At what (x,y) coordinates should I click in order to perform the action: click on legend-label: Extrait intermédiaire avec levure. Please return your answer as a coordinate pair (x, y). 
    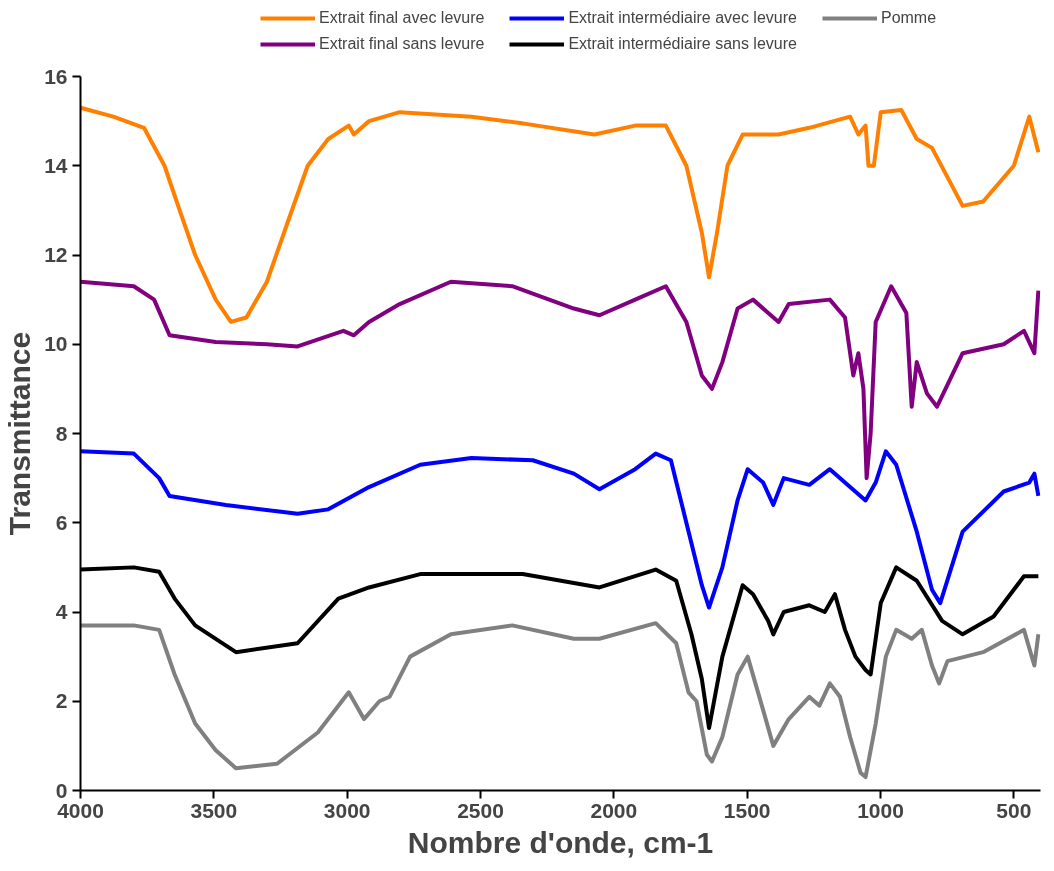
    Looking at the image, I should click on (682, 18).